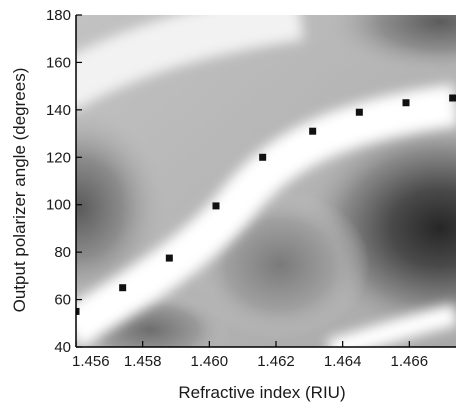 Image resolution: width=456 pixels, height=410 pixels. What do you see at coordinates (190, 62) in the screenshot?
I see `contour-bright-ridge-top` at bounding box center [190, 62].